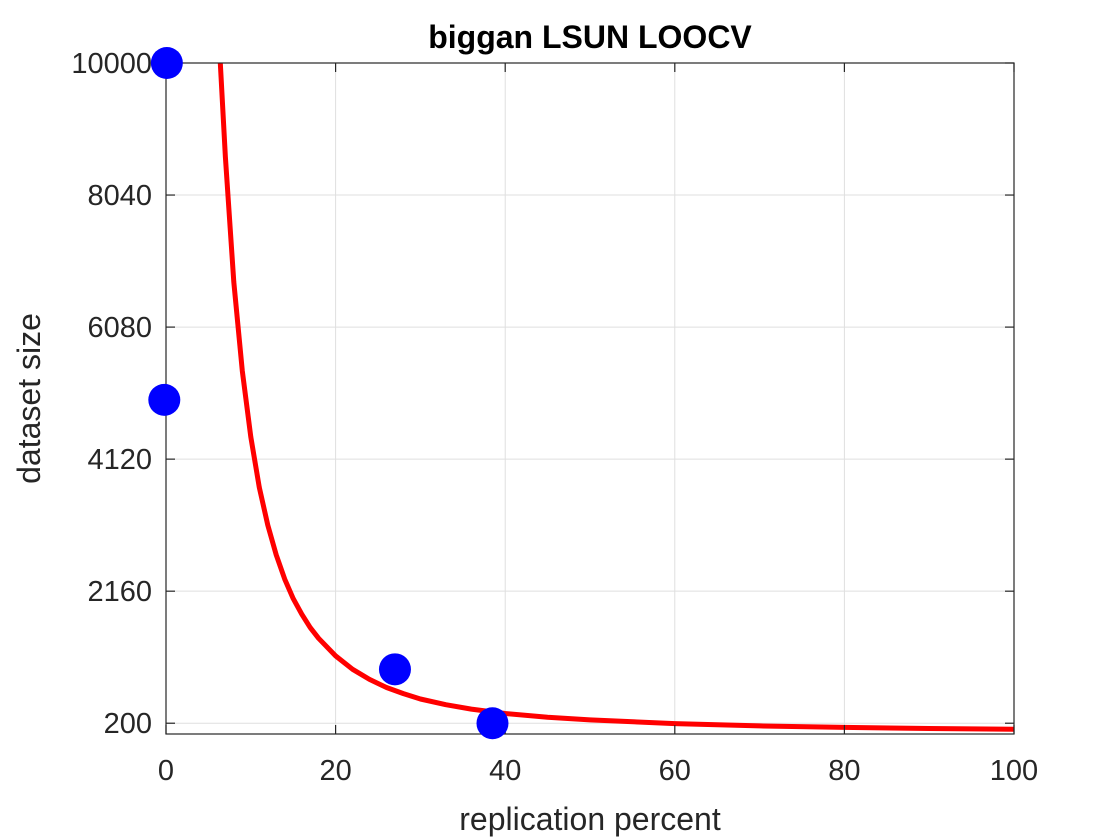  Describe the element at coordinates (119, 592) in the screenshot. I see `y-tick-label: 2160` at that location.